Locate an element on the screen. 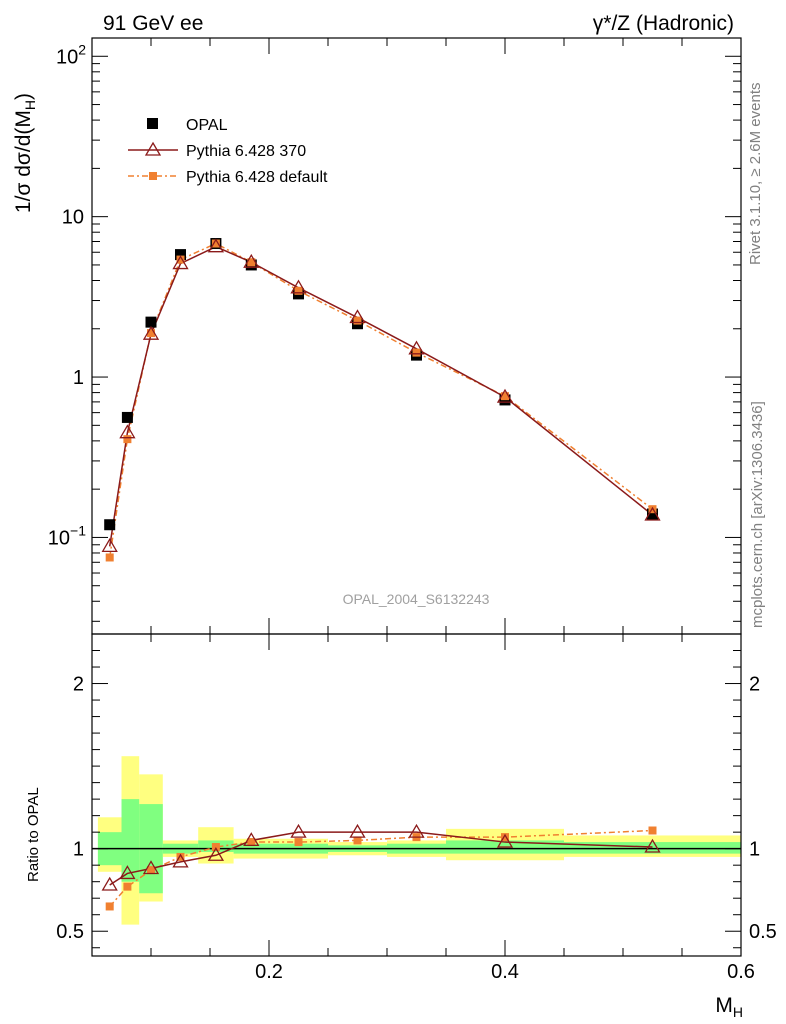 The height and width of the screenshot is (1024, 786). analysis-watermark: OPAL_2004_S6132243 is located at coordinates (416, 599).